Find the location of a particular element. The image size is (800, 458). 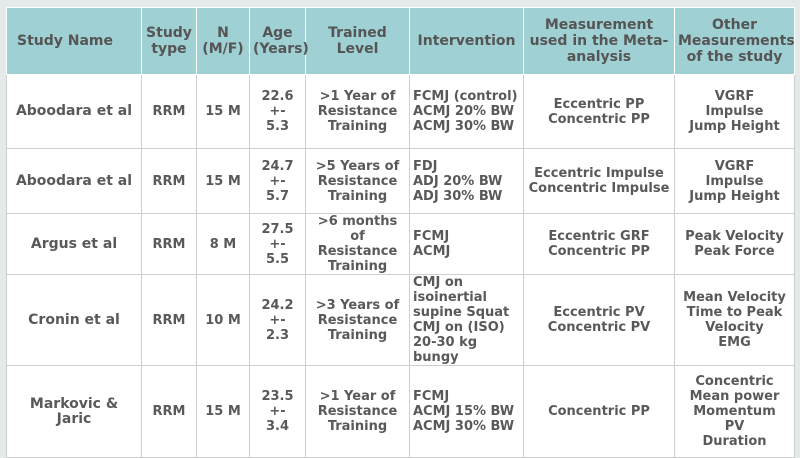

cell-measurement: Concentric PP is located at coordinates (599, 411).